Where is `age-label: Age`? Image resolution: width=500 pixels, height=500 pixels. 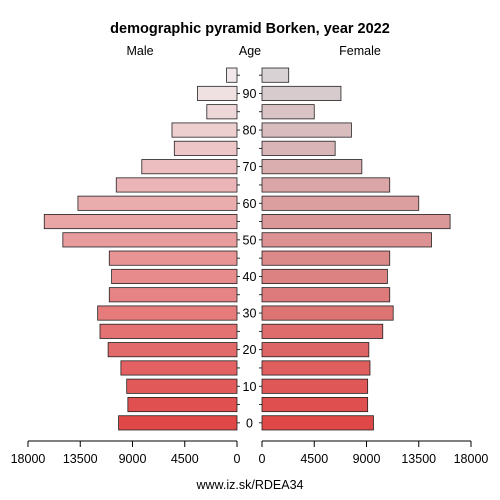
age-label: Age is located at coordinates (250, 51).